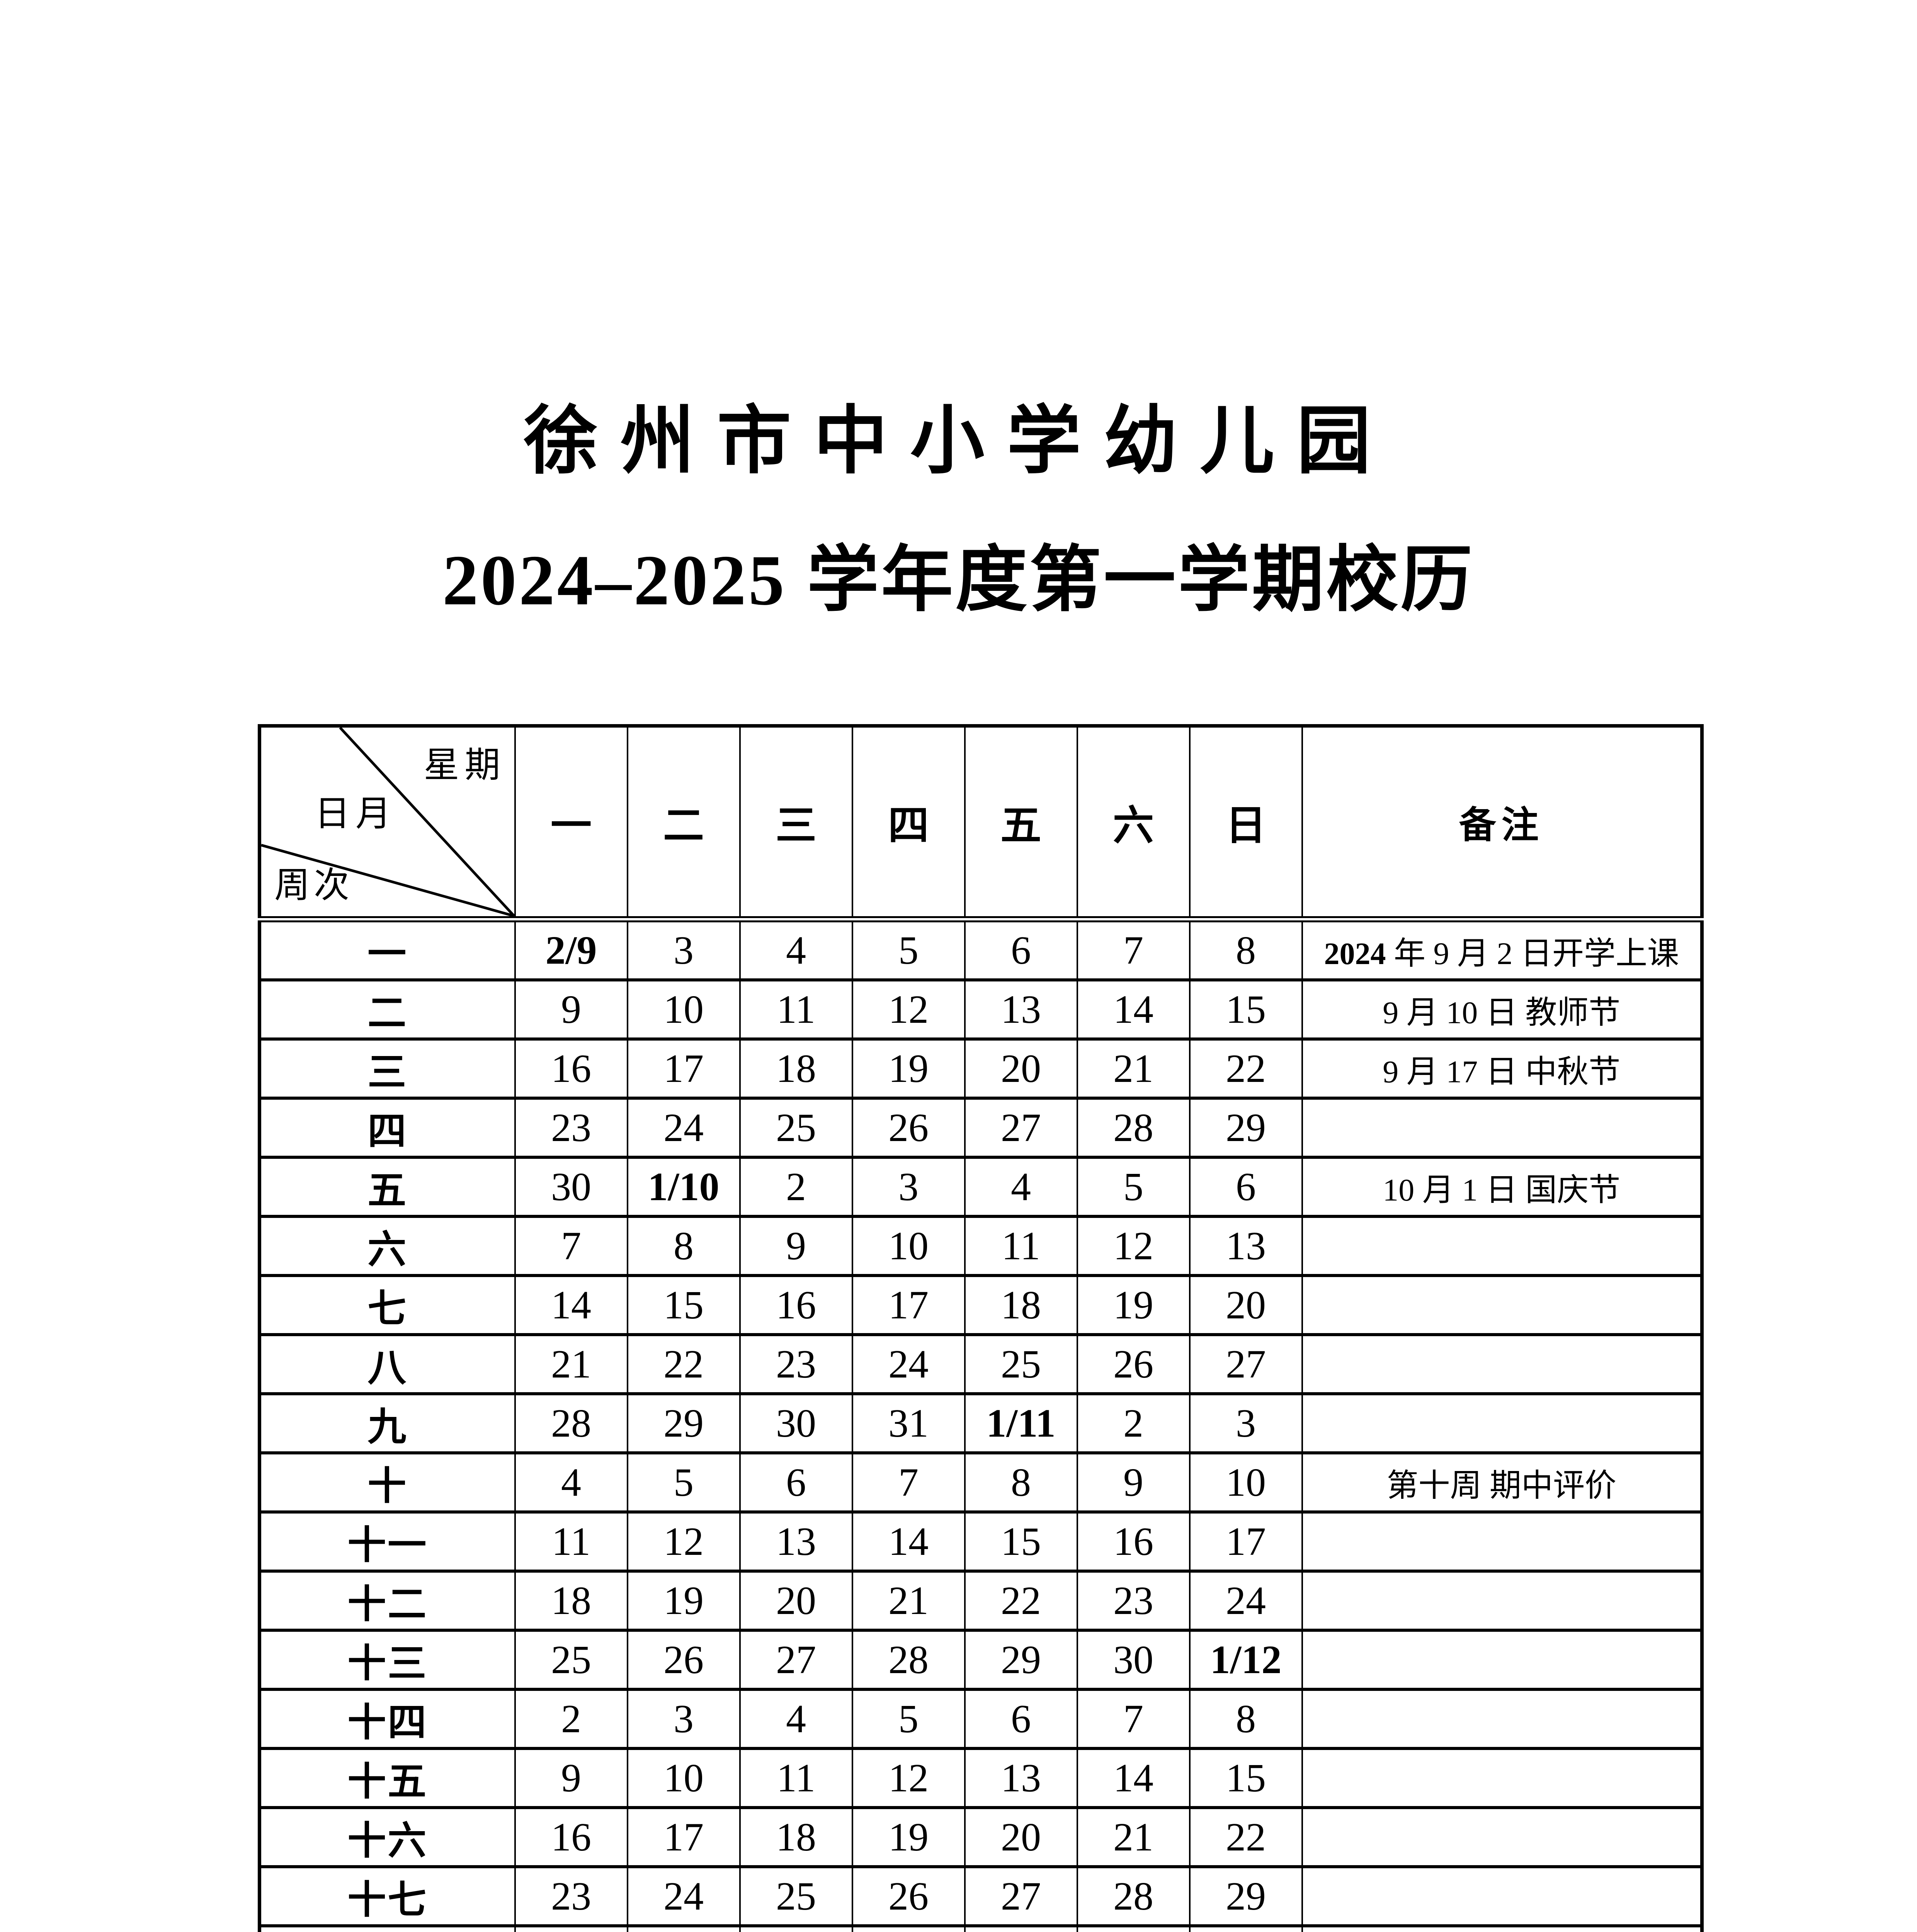 This screenshot has width=1917, height=1932. What do you see at coordinates (1134, 1186) in the screenshot?
I see `day-cell: 5` at bounding box center [1134, 1186].